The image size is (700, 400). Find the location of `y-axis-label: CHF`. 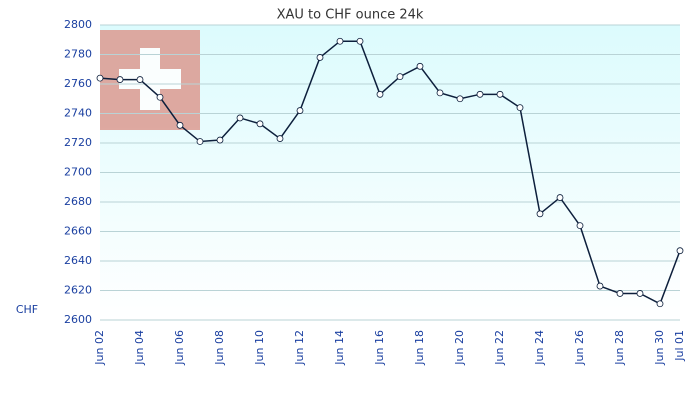

y-axis-label: CHF is located at coordinates (27, 309).